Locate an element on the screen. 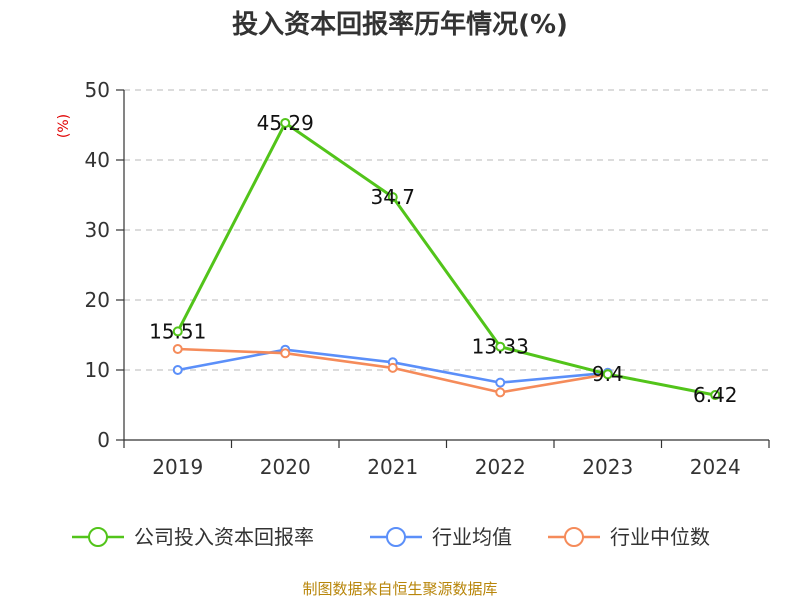  data-label: 9.4 is located at coordinates (608, 374).